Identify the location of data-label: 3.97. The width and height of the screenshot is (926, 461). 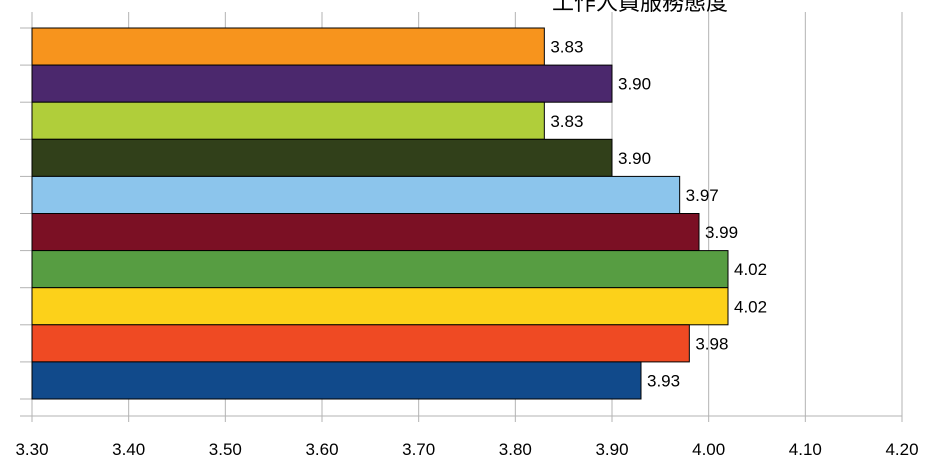
(702, 195).